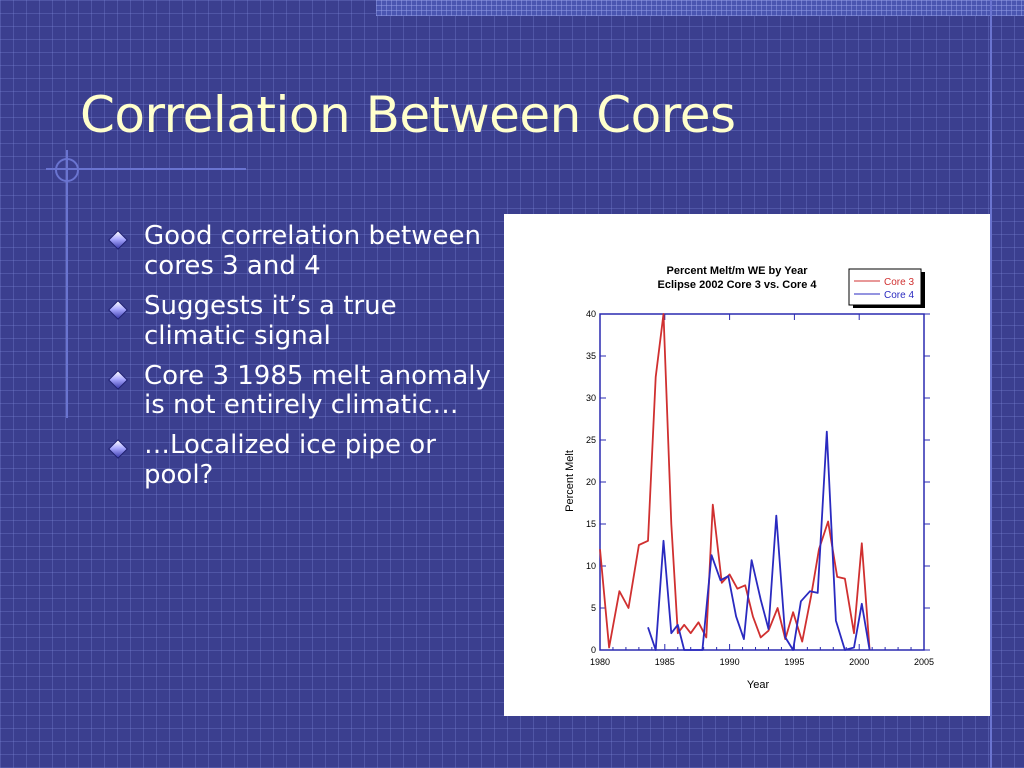 This screenshot has width=1024, height=768. I want to click on bullet-item: Good correlation between cores 3 and 4, so click(305, 251).